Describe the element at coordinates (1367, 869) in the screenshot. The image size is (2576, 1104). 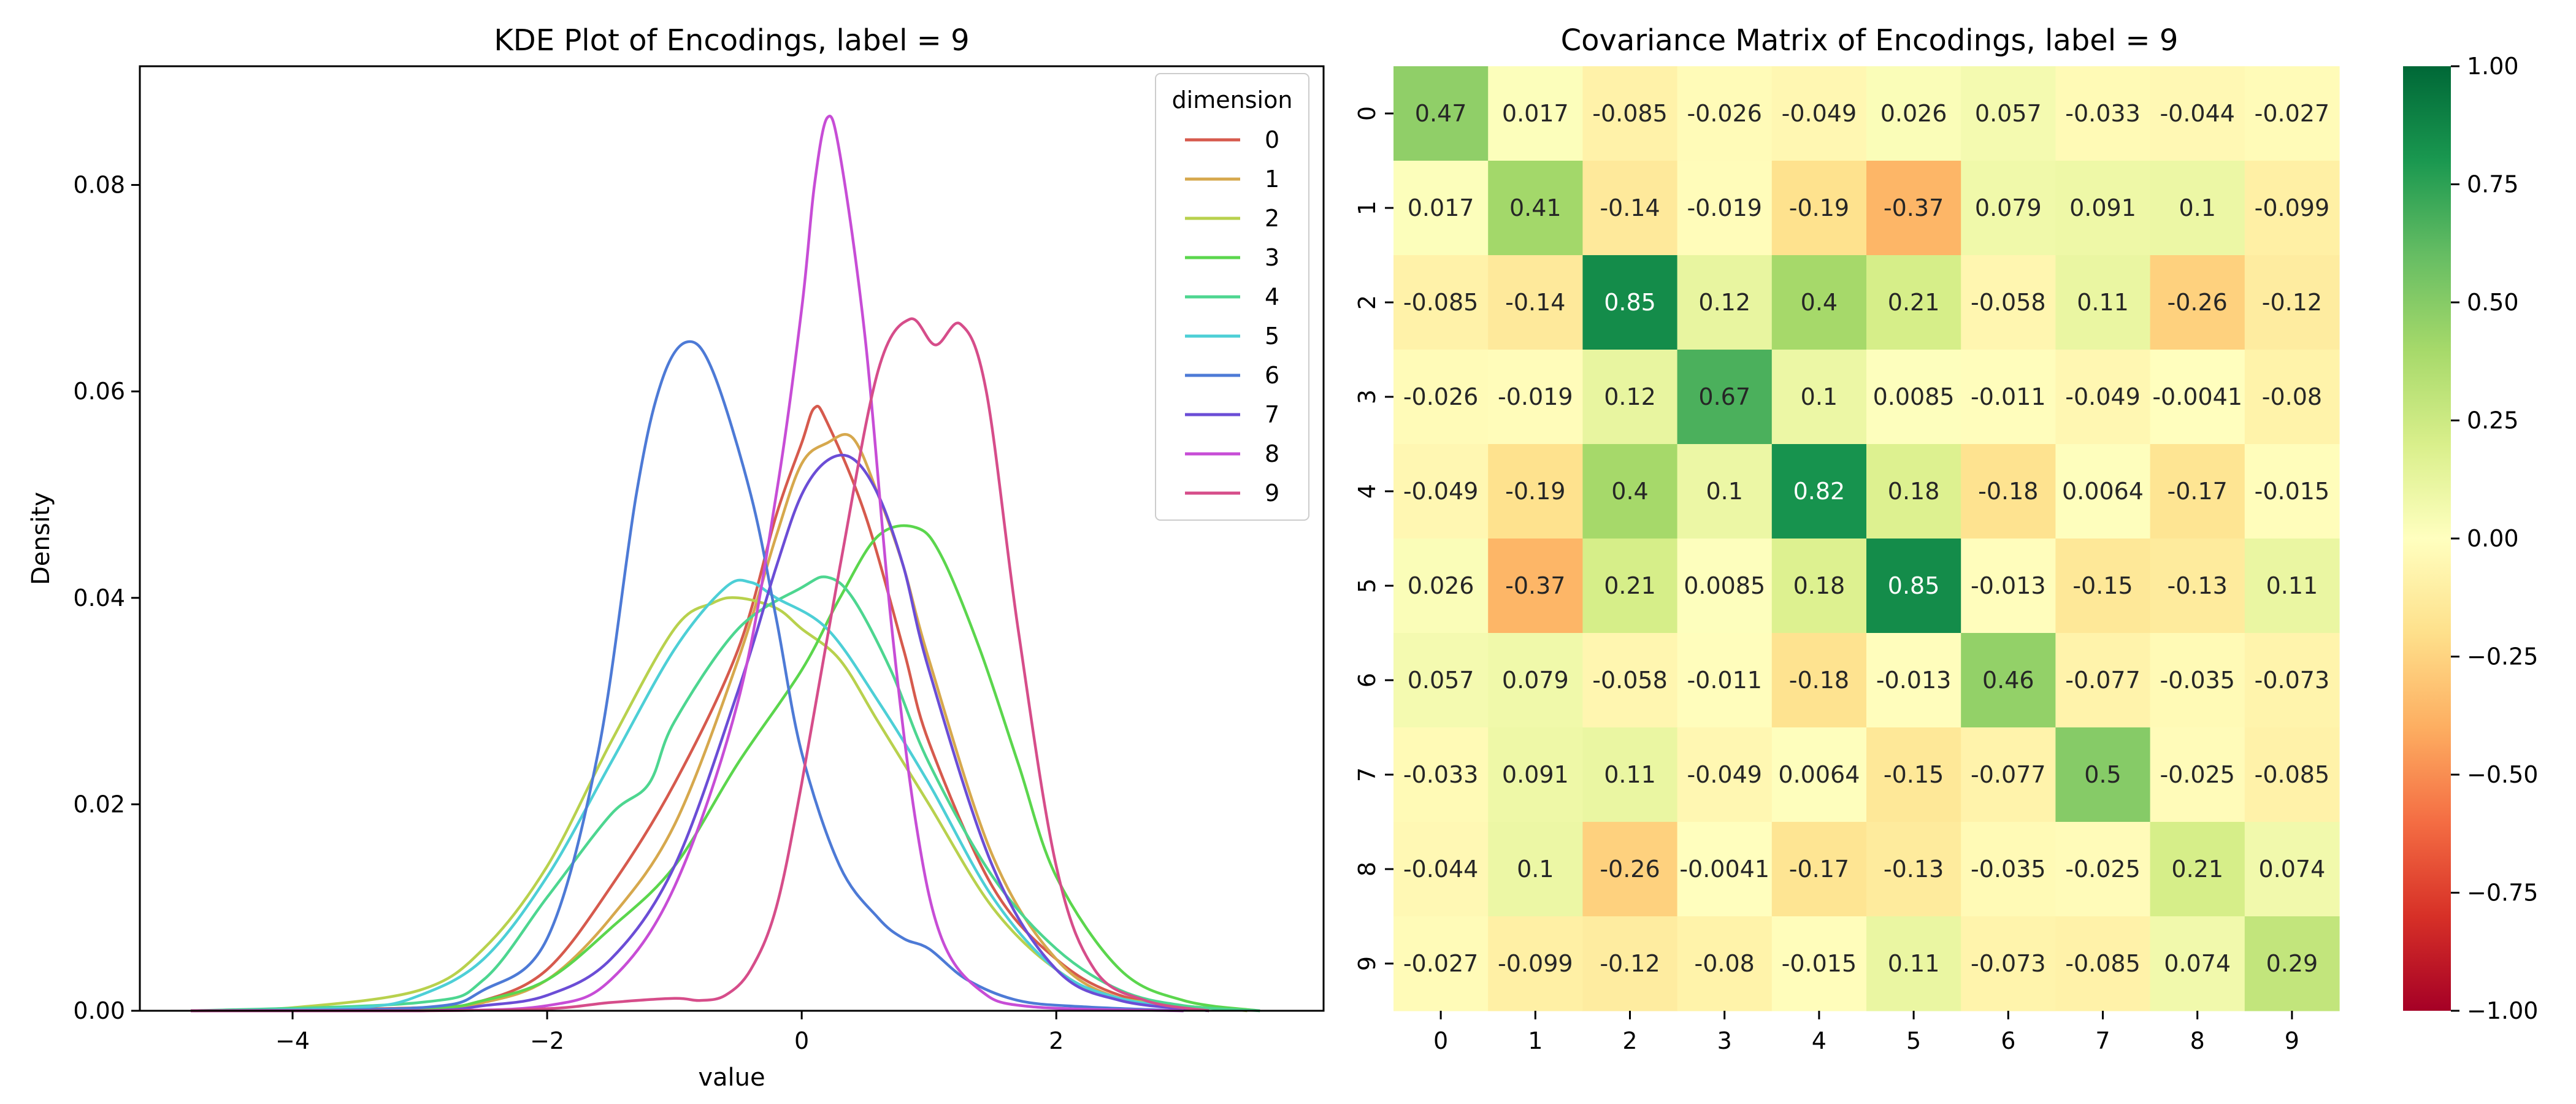
I see `heatmap-y-tick-label: 8` at that location.